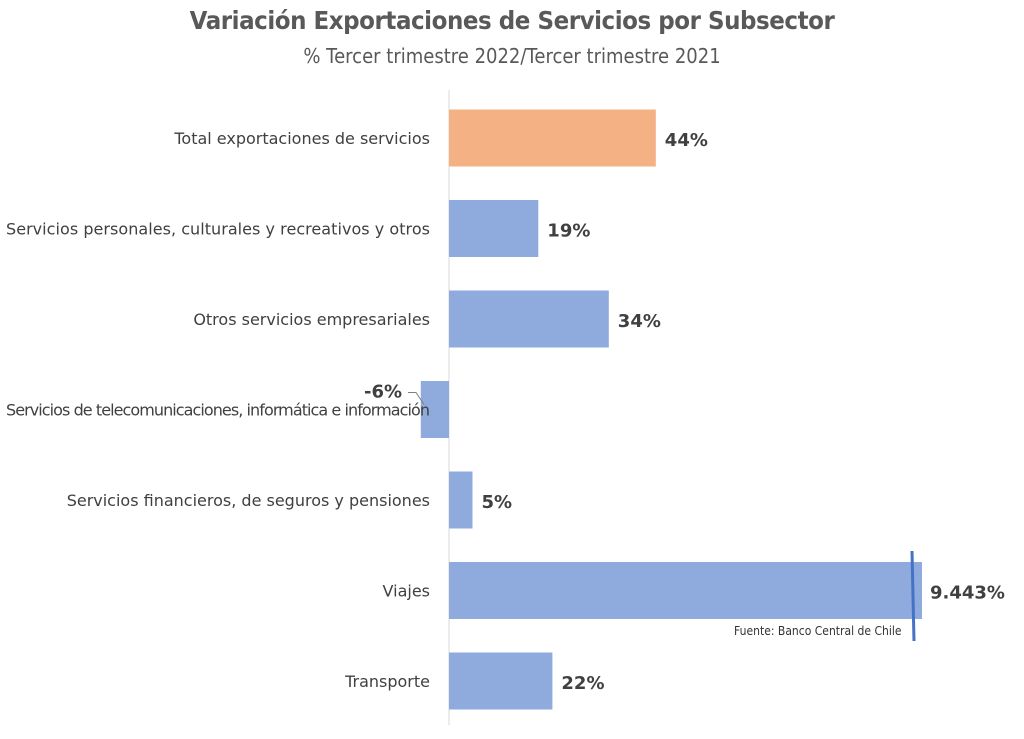  Describe the element at coordinates (913, 596) in the screenshot. I see `axis-break-line` at that location.